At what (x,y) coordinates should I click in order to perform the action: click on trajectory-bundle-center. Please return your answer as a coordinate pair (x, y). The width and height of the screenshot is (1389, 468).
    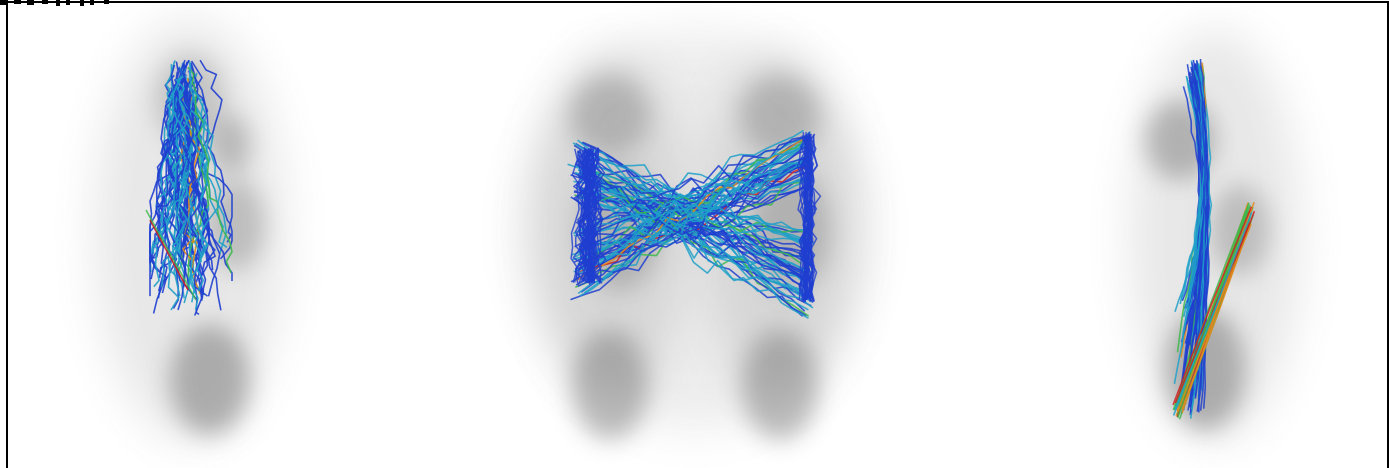
    Looking at the image, I should click on (694, 224).